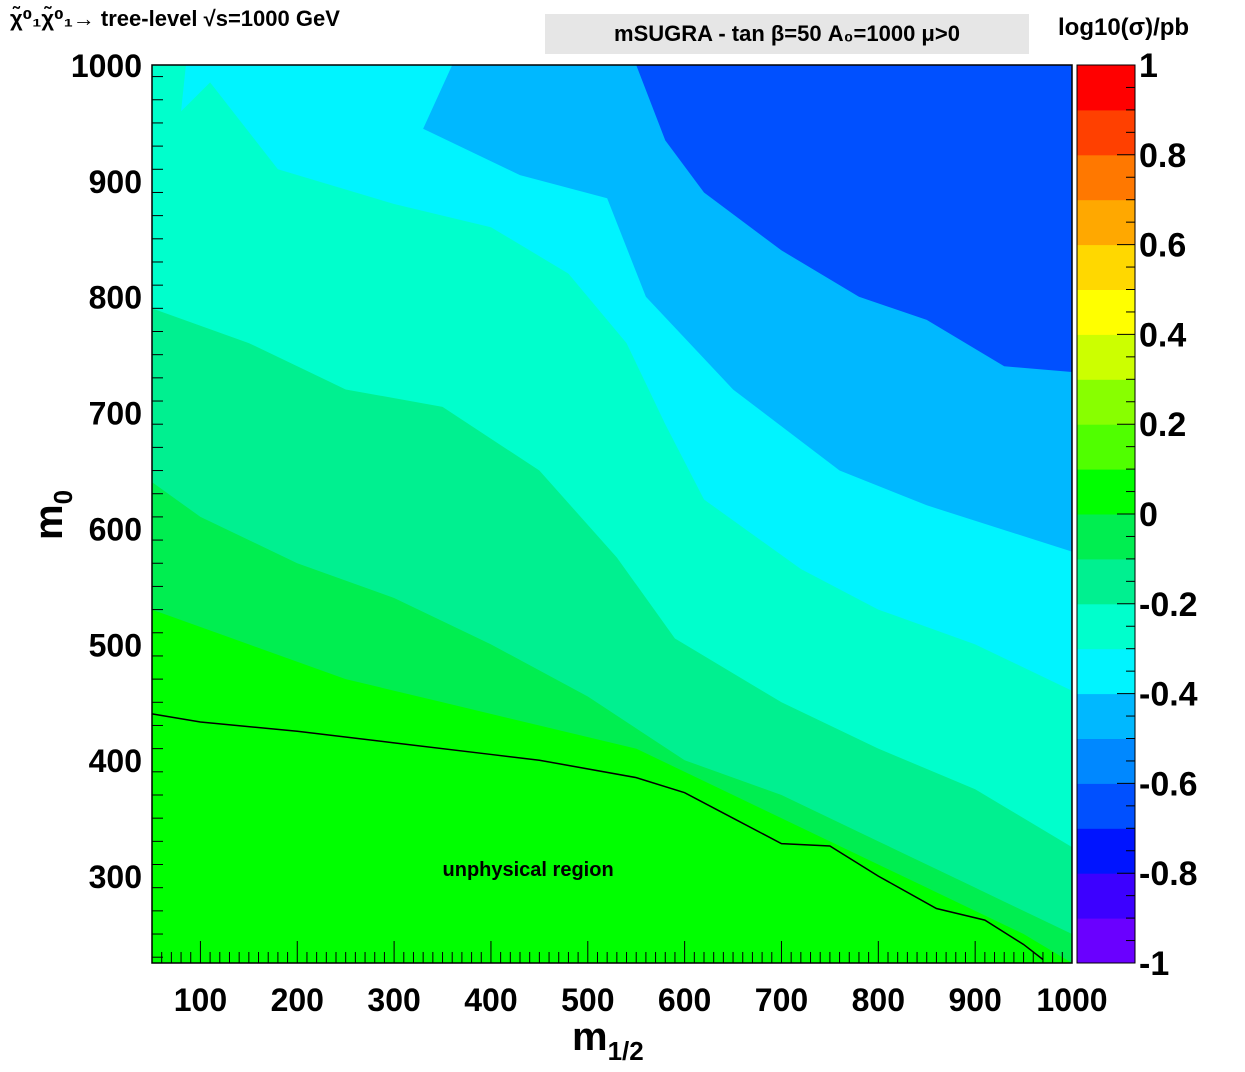 The image size is (1245, 1072). What do you see at coordinates (1162, 246) in the screenshot?
I see `colorbar-tick-label: 0.6` at bounding box center [1162, 246].